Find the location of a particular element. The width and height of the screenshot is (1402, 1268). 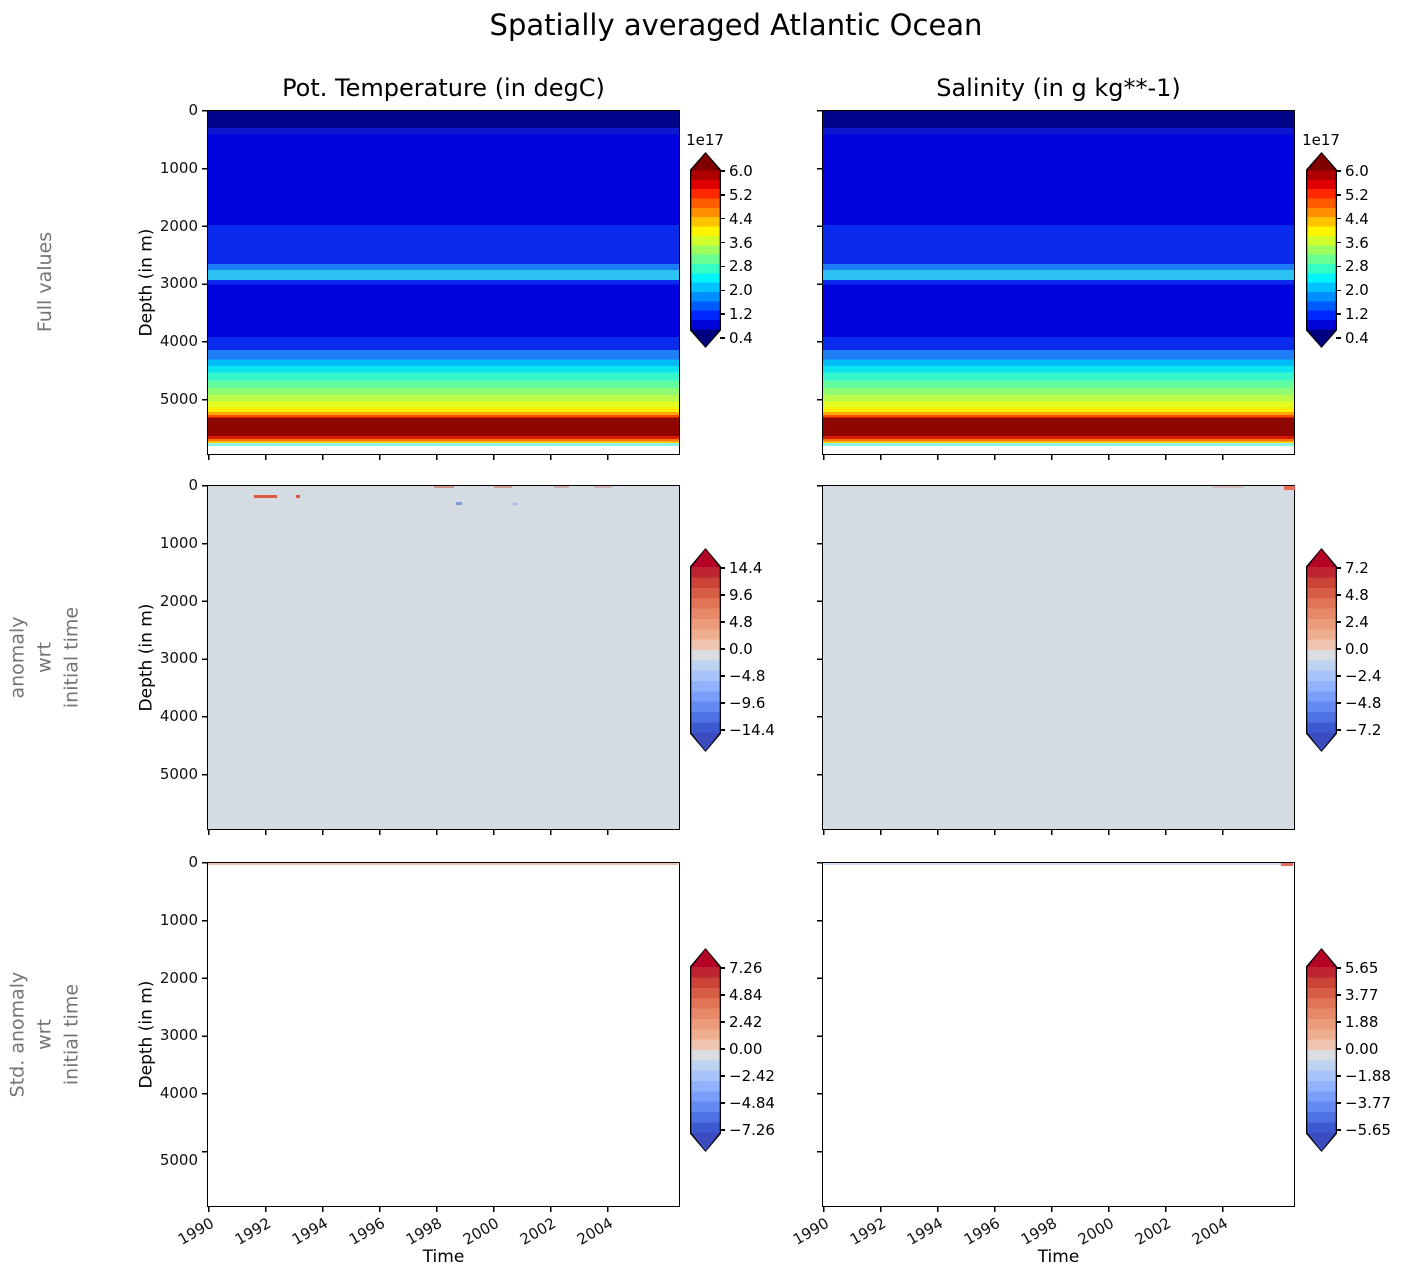

colorbar-temperature-full is located at coordinates (705, 250).